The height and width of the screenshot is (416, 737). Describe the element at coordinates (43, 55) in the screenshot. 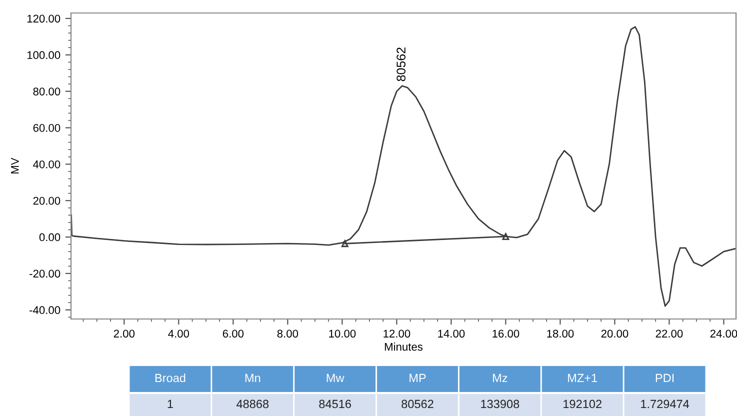

I see `y-tick-label: 100.00` at that location.